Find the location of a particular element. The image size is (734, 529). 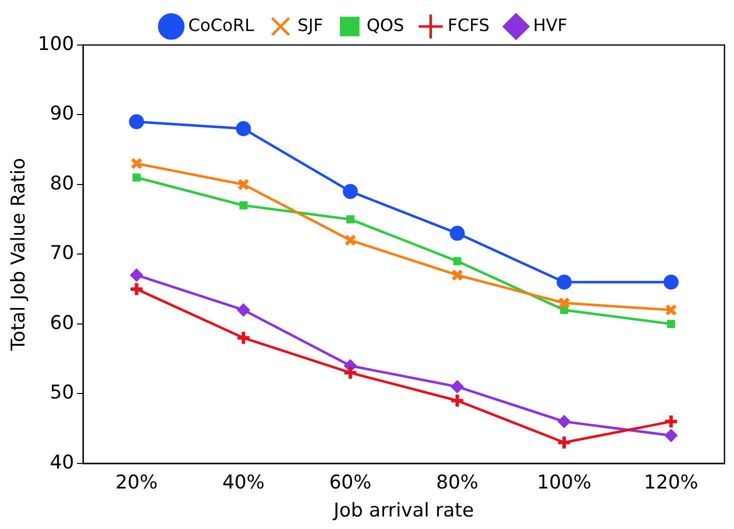

legend-label: CoCoRL is located at coordinates (221, 26).